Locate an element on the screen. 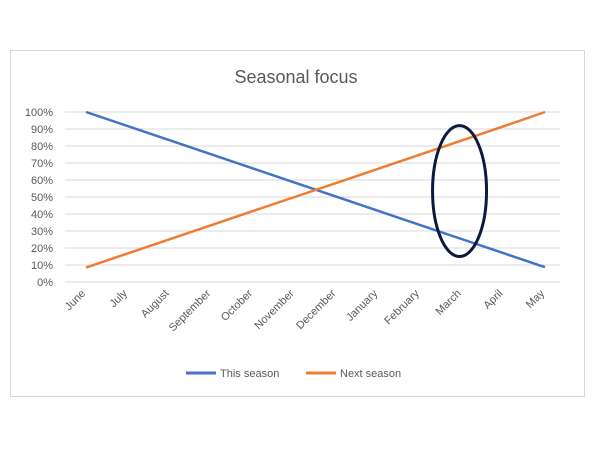  y-tick-label: 10% is located at coordinates (42, 266).